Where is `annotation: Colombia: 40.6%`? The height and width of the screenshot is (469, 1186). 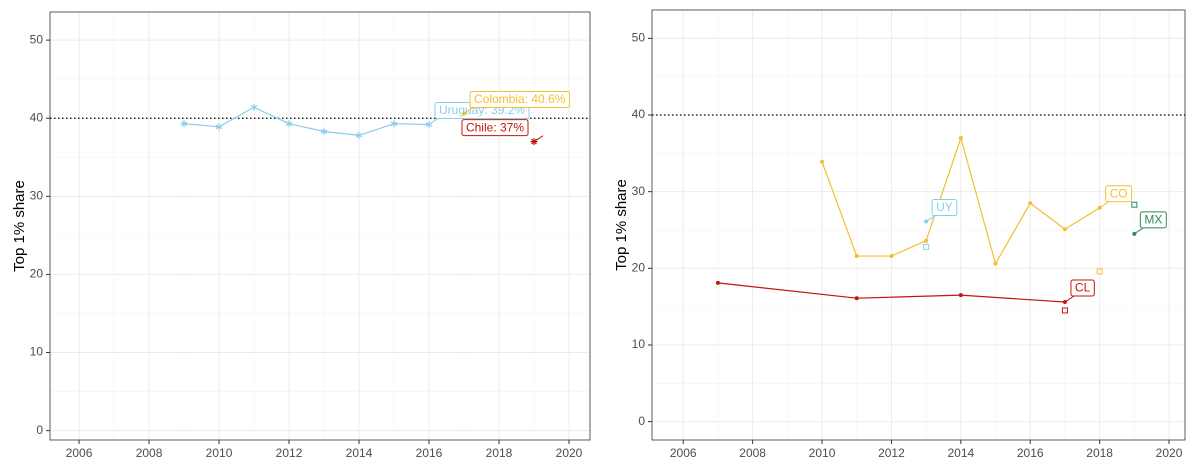 annotation: Colombia: 40.6% is located at coordinates (516, 102).